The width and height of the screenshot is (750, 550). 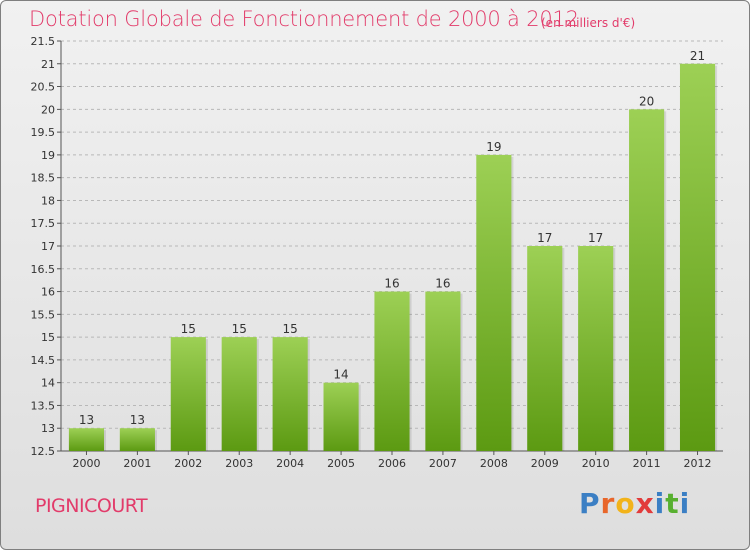 I want to click on logo-letter: t, so click(x=672, y=503).